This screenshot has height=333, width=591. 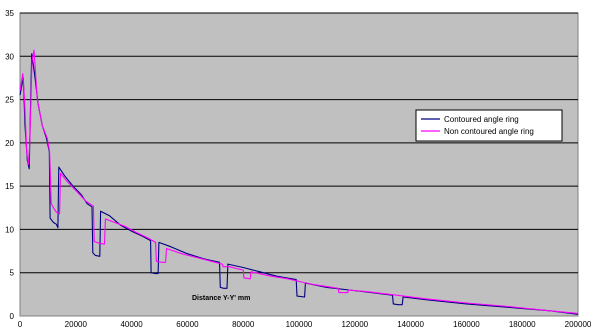 What do you see at coordinates (354, 324) in the screenshot?
I see `x-tick-label-120000: 120000` at bounding box center [354, 324].